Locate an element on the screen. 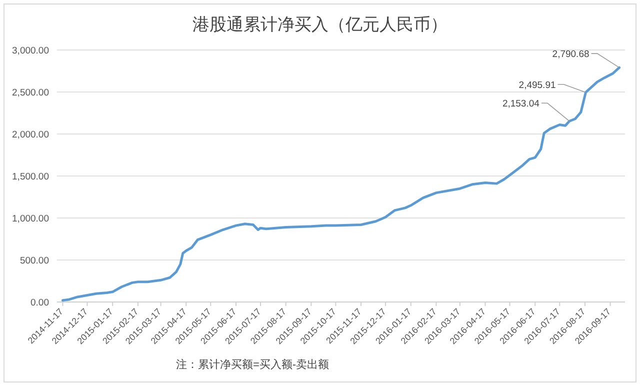 This screenshot has width=640, height=386. y-tick-label: 3,000.00 is located at coordinates (30, 51).